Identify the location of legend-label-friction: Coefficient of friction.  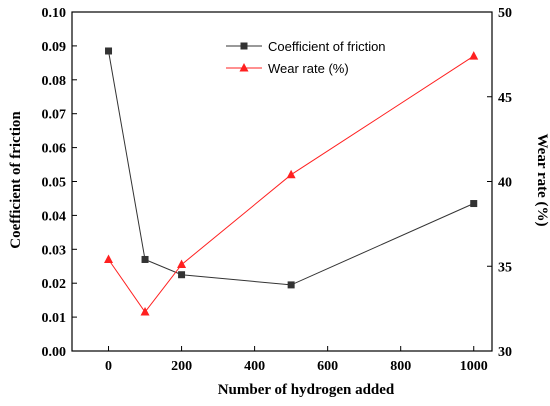
(327, 46).